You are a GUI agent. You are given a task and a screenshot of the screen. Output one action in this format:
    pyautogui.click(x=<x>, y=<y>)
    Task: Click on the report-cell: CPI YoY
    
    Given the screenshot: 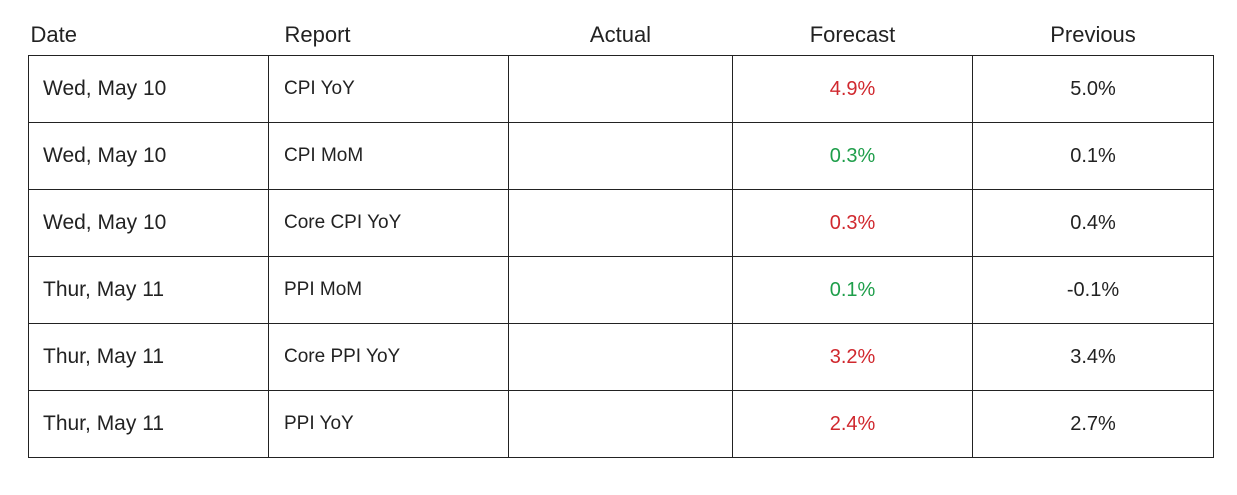 What is the action you would take?
    pyautogui.click(x=388, y=89)
    